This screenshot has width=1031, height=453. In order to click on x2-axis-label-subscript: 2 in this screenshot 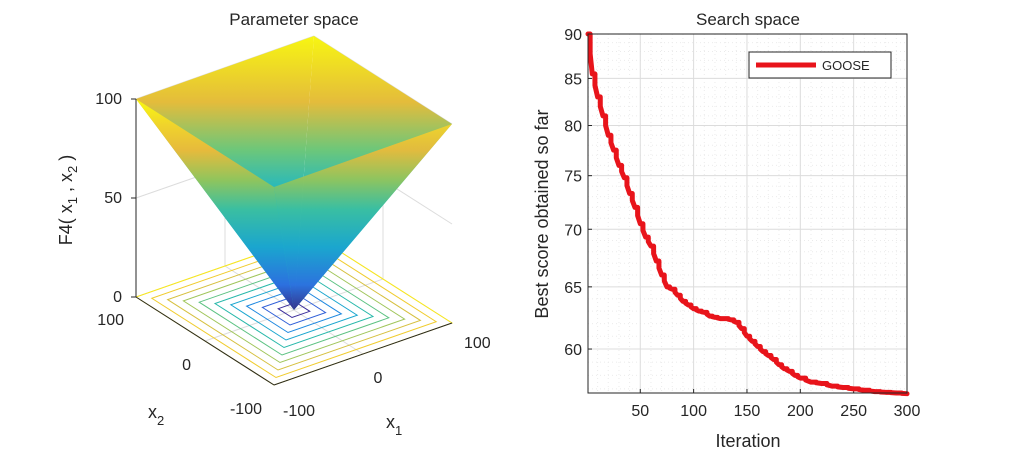, I will do `click(160, 420)`.